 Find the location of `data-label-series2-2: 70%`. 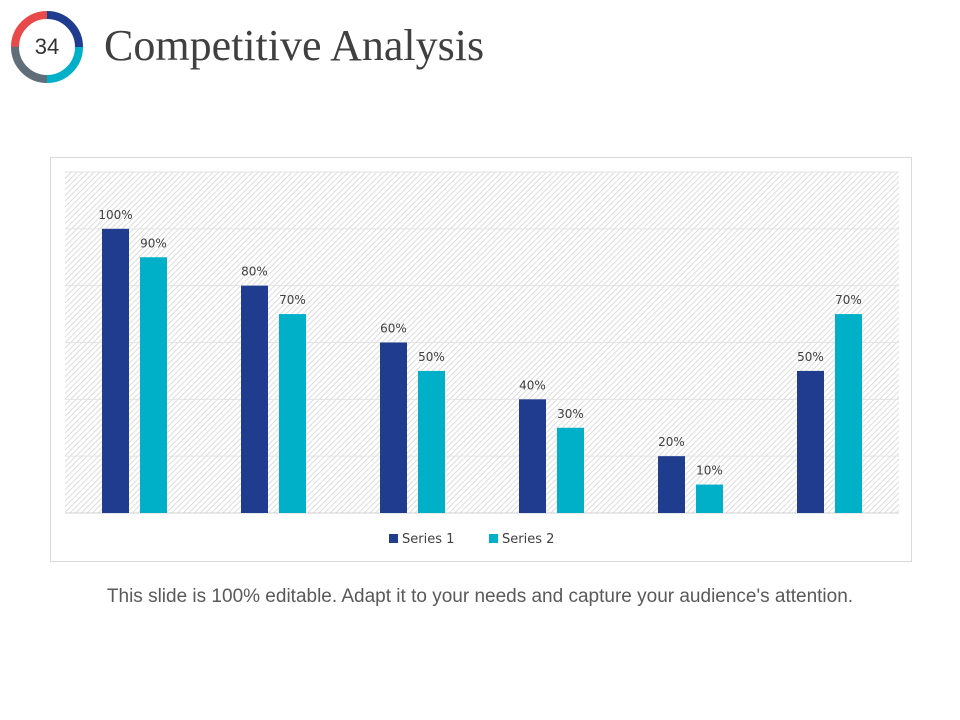

data-label-series2-2: 70% is located at coordinates (292, 300).